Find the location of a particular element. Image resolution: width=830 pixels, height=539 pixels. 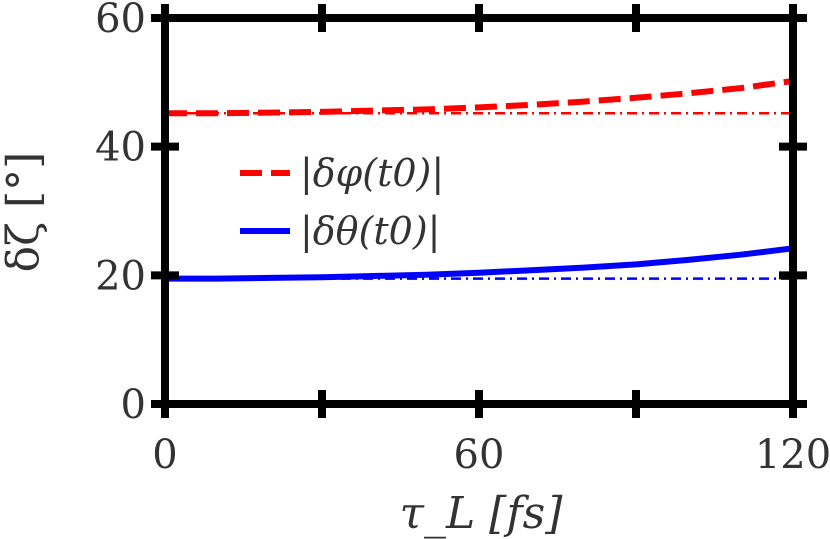

legend-label-dtheta: |δθ(t0)| is located at coordinates (370, 231).